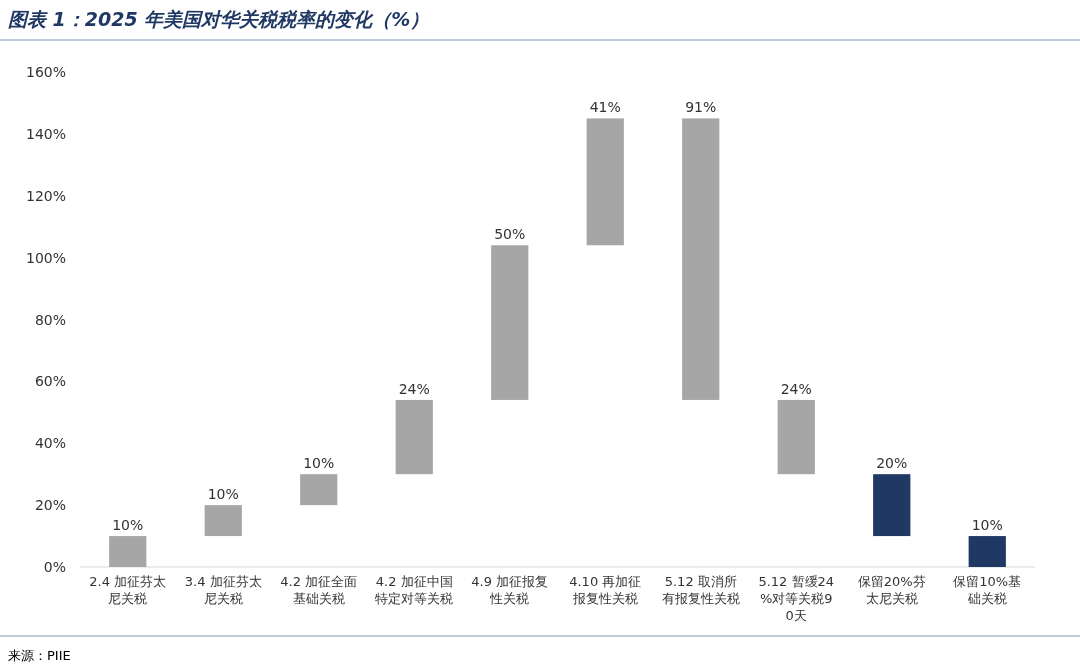  What do you see at coordinates (128, 590) in the screenshot?
I see `x-tick-label: 2.4 加征芬太尼关税` at bounding box center [128, 590].